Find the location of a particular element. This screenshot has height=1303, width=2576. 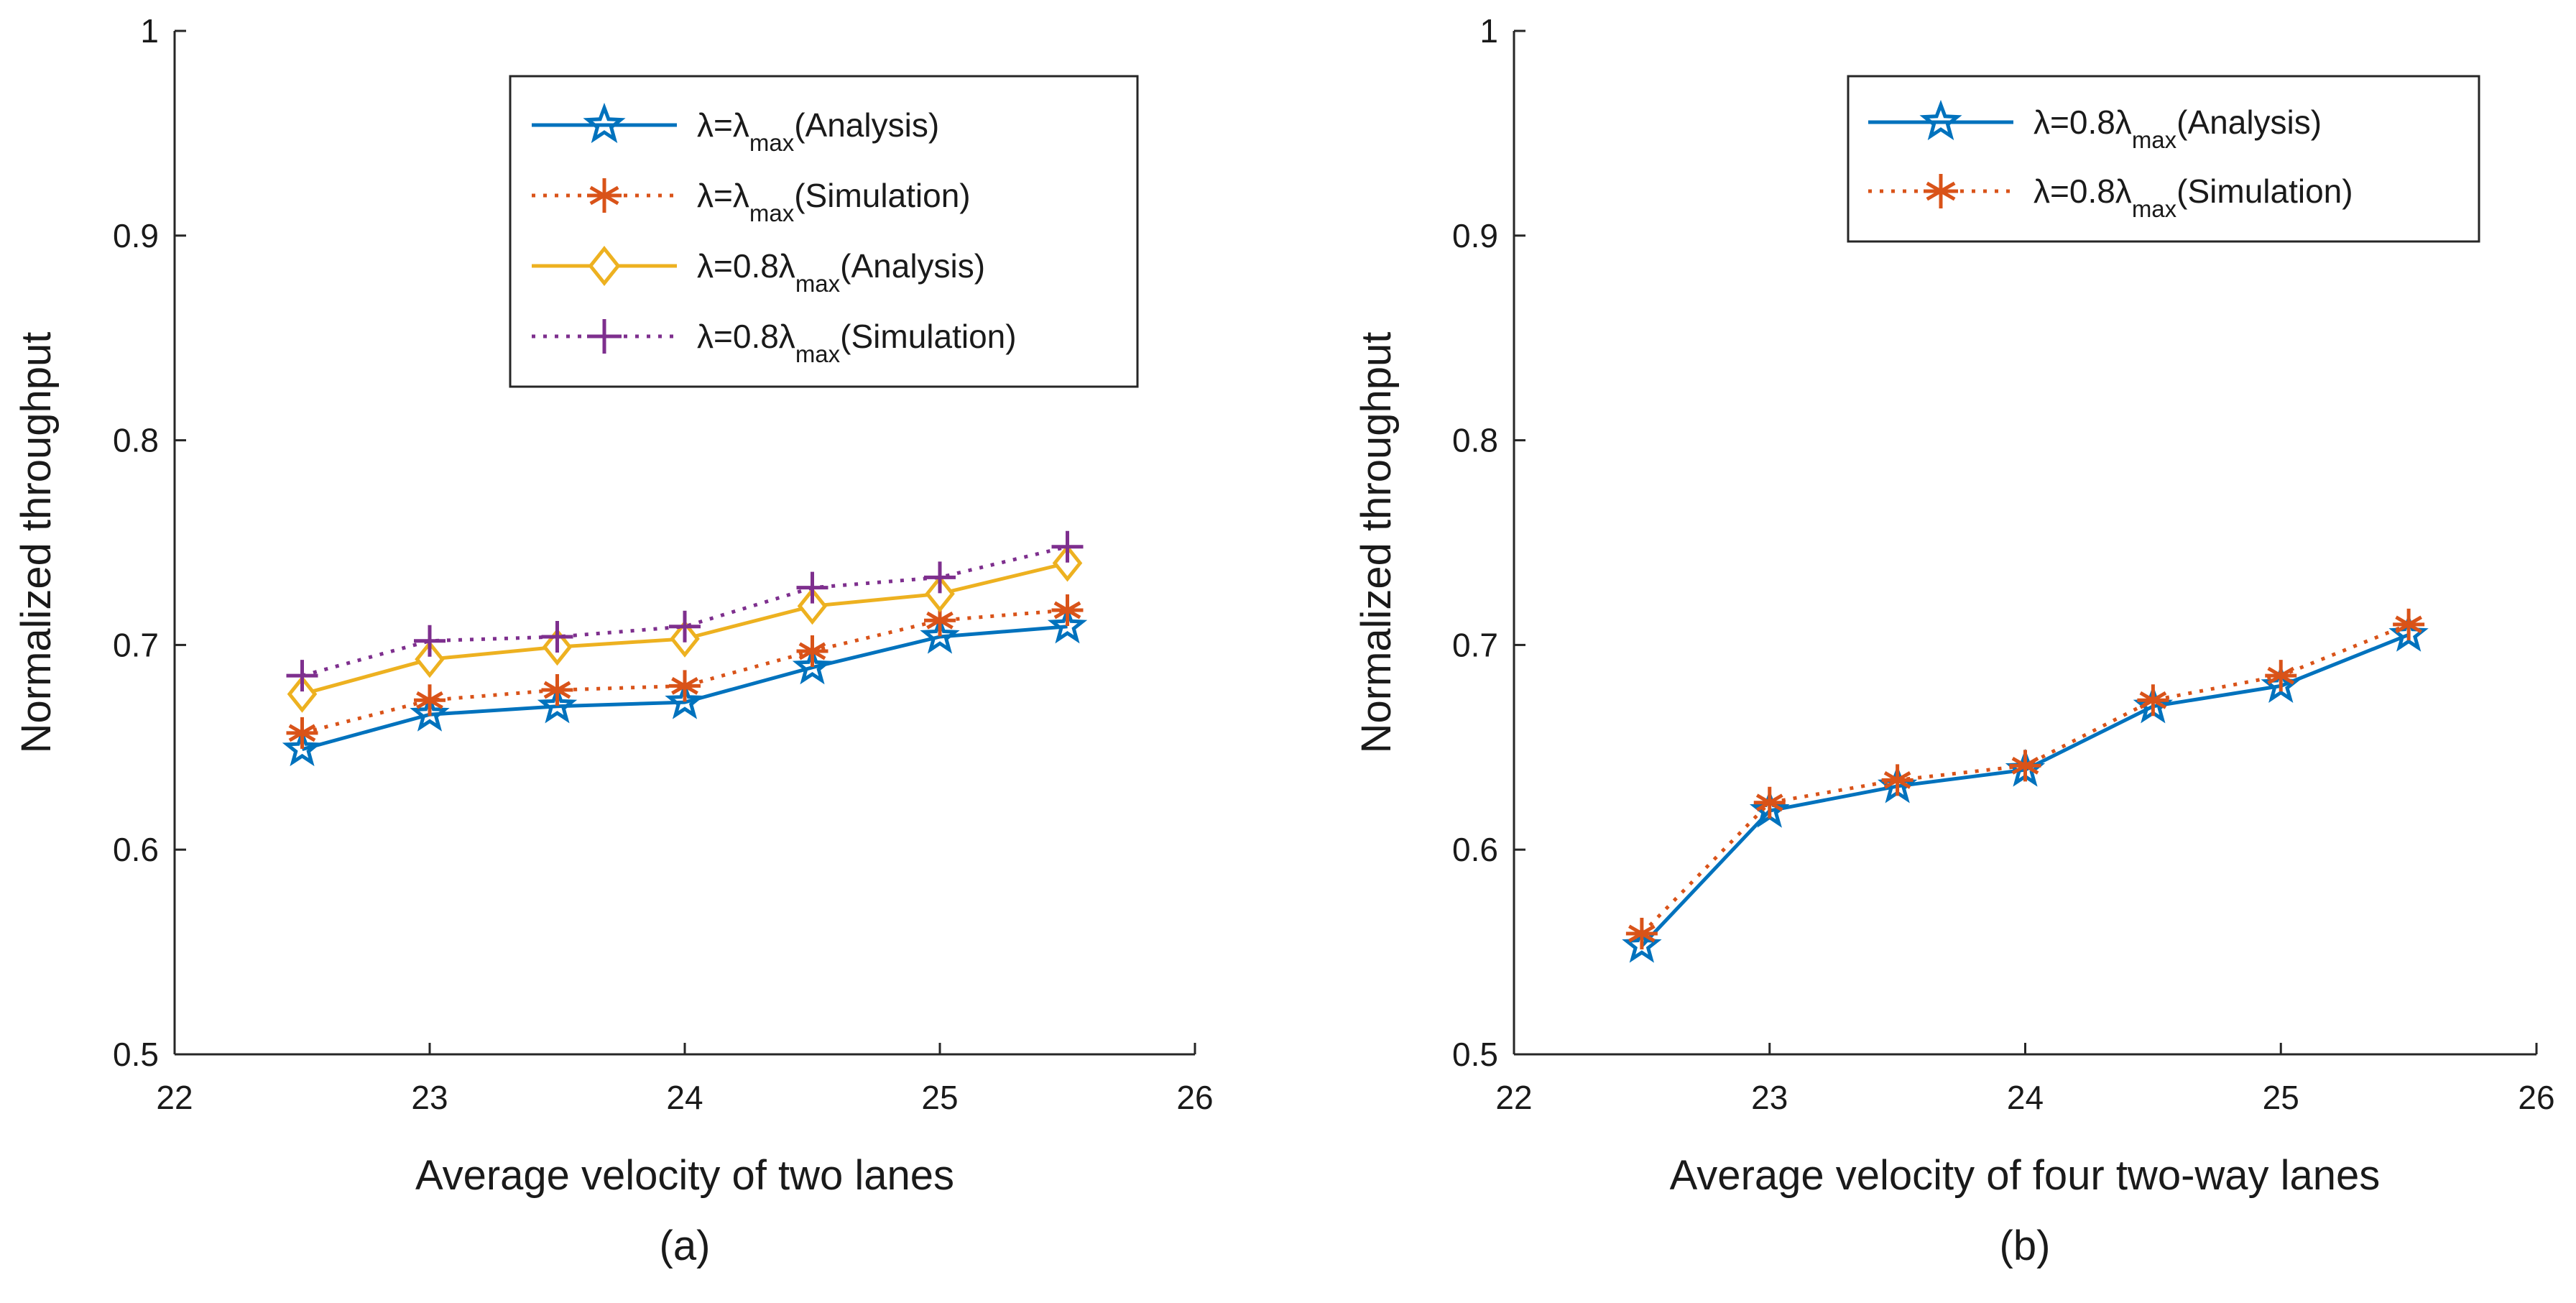

legend-label: λ=λmax(Simulation) is located at coordinates (834, 202).